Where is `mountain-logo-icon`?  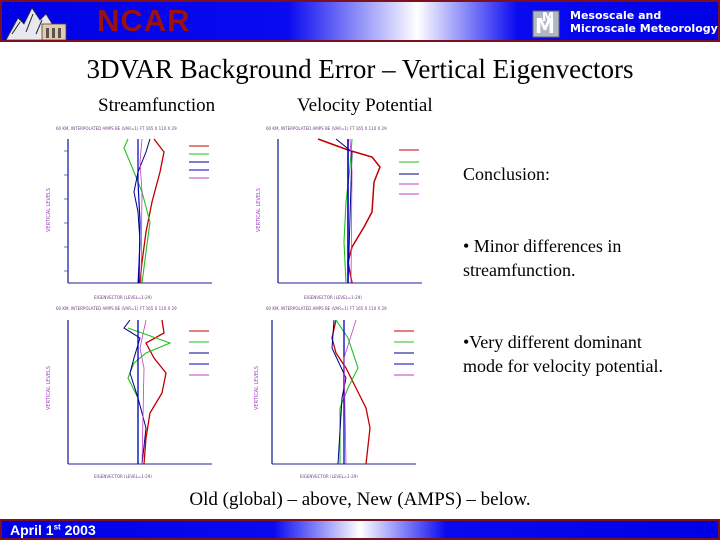 mountain-logo-icon is located at coordinates (36, 23).